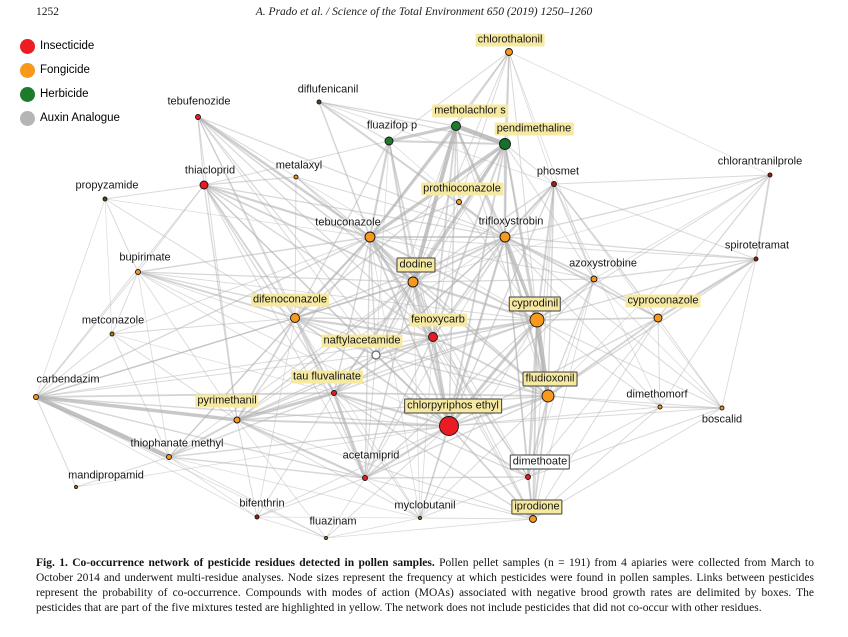  I want to click on pesticide-node-tri, so click(505, 237).